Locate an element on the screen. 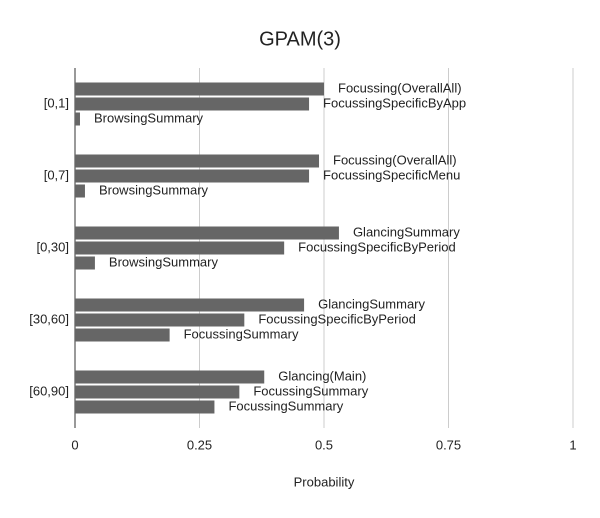 This screenshot has width=600, height=518. bar-label: Glancing(Main) is located at coordinates (322, 375).